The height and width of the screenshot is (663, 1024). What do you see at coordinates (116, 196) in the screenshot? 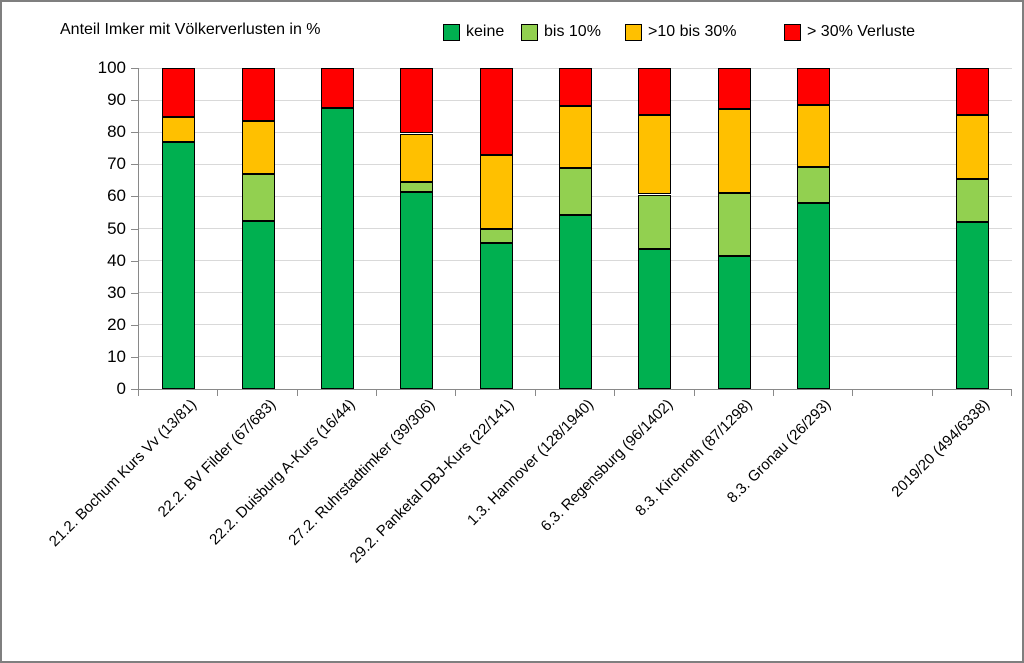
I see `y-axis-label: 60` at bounding box center [116, 196].